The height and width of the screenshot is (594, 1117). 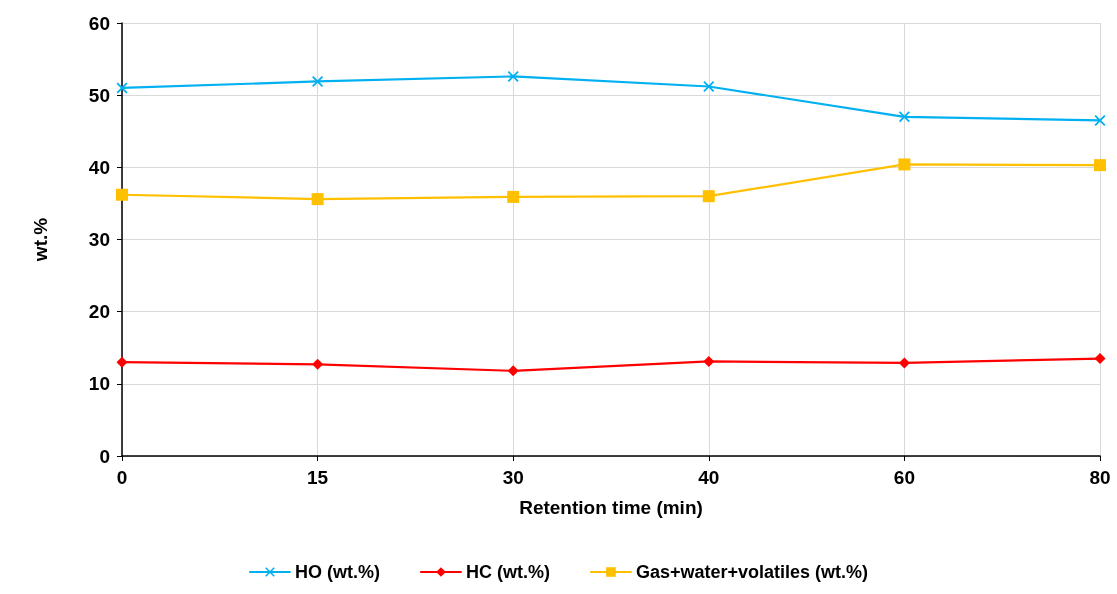 I want to click on x-axis-title: Retention time (min), so click(x=611, y=507).